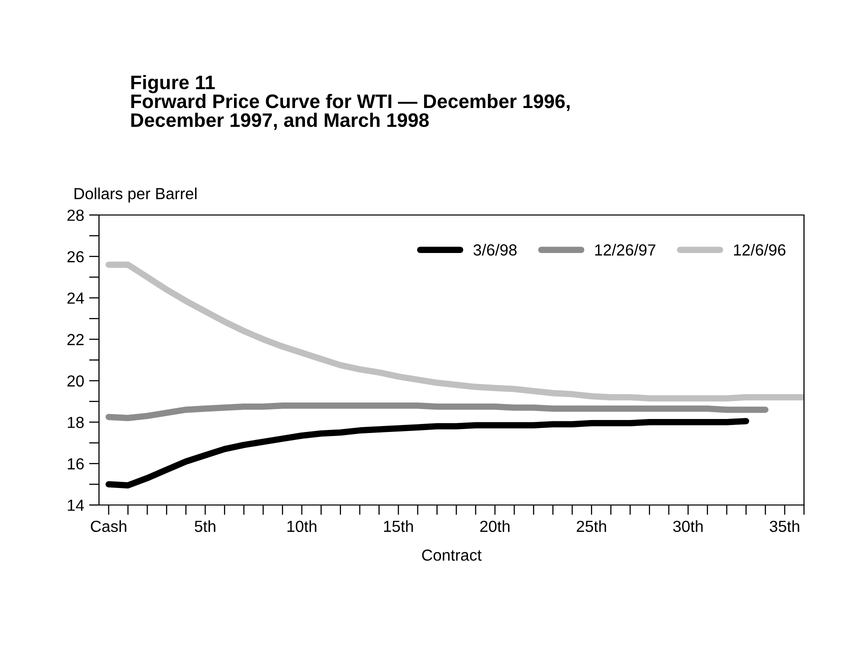  What do you see at coordinates (350, 102) in the screenshot?
I see `chart-title: Figure 11 Forward Price Curve for WTI — December 1996, December 1997, and March 1998` at bounding box center [350, 102].